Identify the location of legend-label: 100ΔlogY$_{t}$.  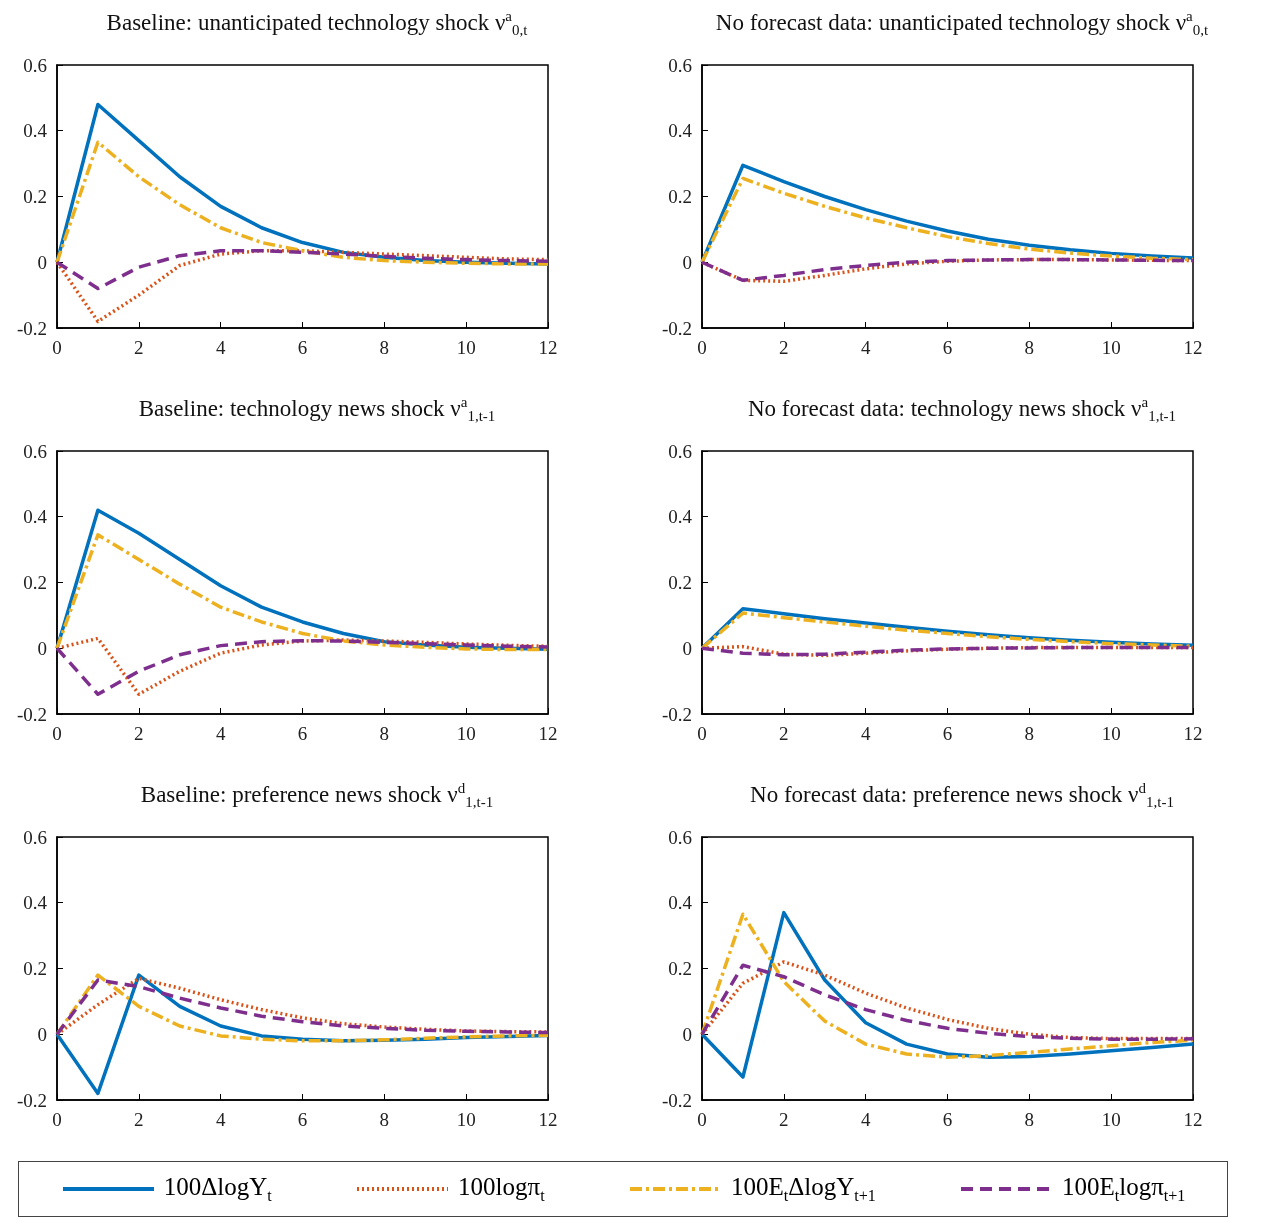
(217, 1189).